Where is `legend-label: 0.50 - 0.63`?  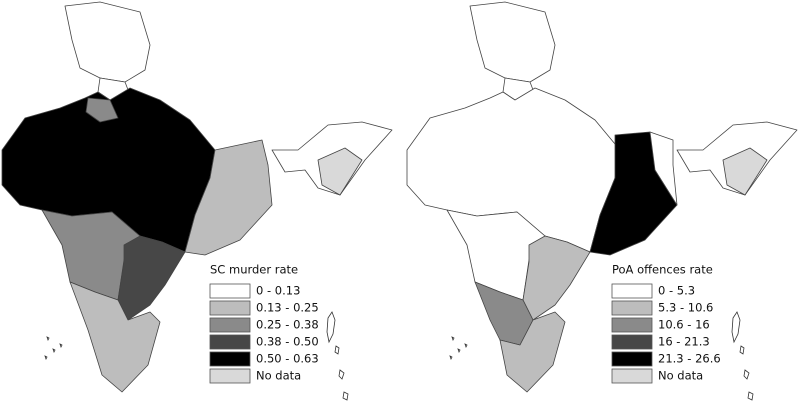 legend-label: 0.50 - 0.63 is located at coordinates (287, 359).